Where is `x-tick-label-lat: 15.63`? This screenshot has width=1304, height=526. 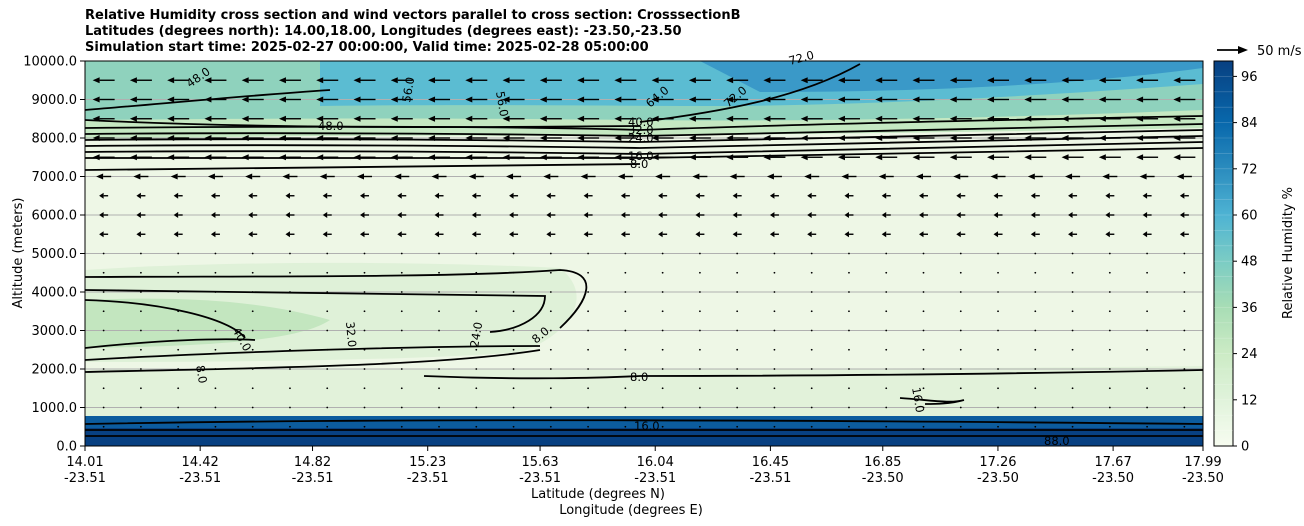 x-tick-label-lat: 15.63 is located at coordinates (539, 462).